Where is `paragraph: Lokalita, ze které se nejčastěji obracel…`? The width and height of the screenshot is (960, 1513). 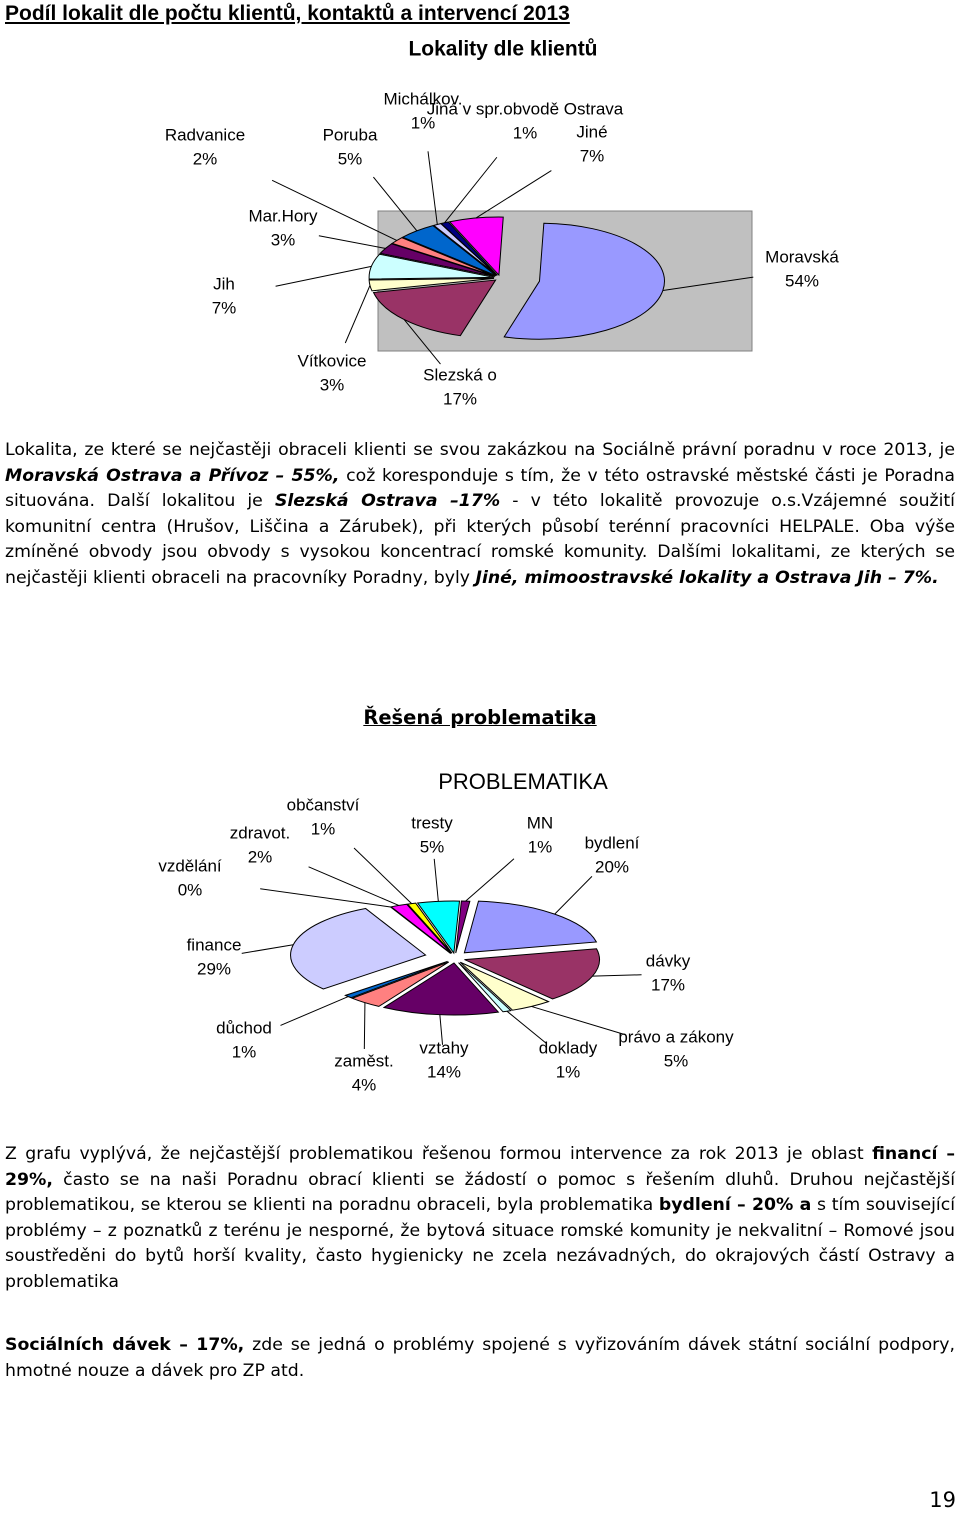
paragraph: Lokalita, ze které se nejčastěji obracel… is located at coordinates (480, 514).